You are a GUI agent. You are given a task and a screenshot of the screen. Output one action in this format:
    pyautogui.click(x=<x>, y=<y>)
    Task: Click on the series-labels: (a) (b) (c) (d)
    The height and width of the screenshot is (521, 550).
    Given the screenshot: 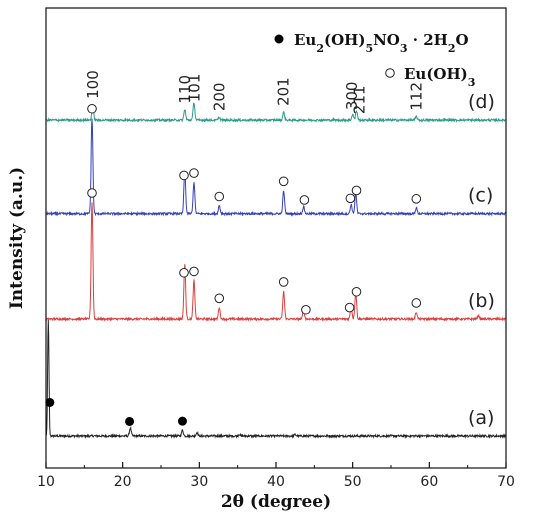 What is the action you would take?
    pyautogui.click(x=481, y=260)
    